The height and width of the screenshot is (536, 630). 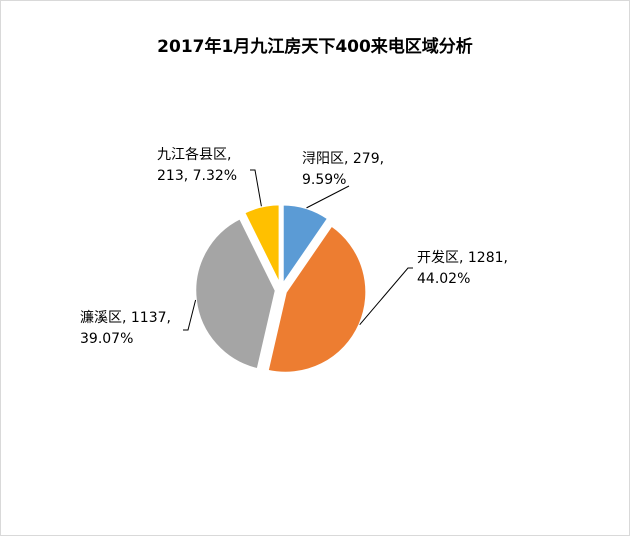 I want to click on label-xunyang-line1: 浔阳区, 279,, so click(x=343, y=159).